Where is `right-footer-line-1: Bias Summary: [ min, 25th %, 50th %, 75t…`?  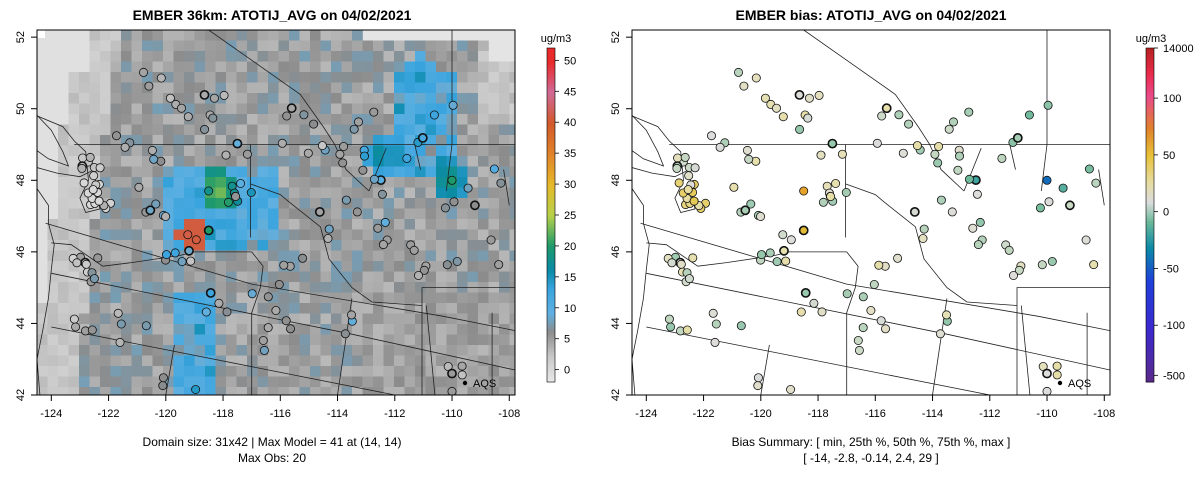 right-footer-line-1: Bias Summary: [ min, 25th %, 50th %, 75t… is located at coordinates (871, 442).